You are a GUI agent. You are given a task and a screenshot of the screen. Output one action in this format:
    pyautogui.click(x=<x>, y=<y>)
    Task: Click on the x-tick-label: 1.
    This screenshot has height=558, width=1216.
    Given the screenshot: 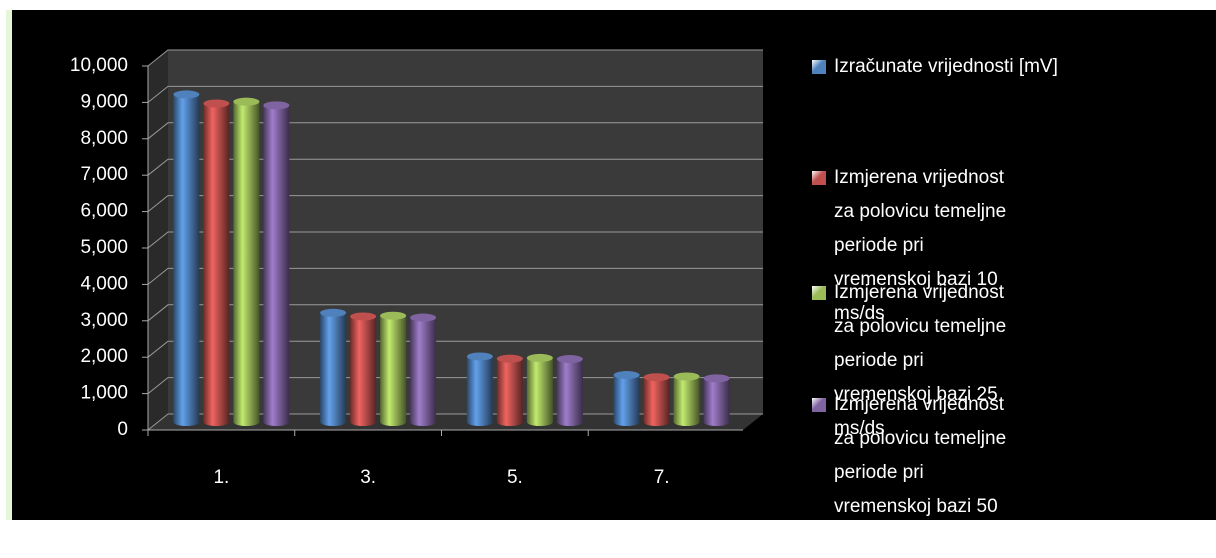 What is the action you would take?
    pyautogui.click(x=221, y=477)
    